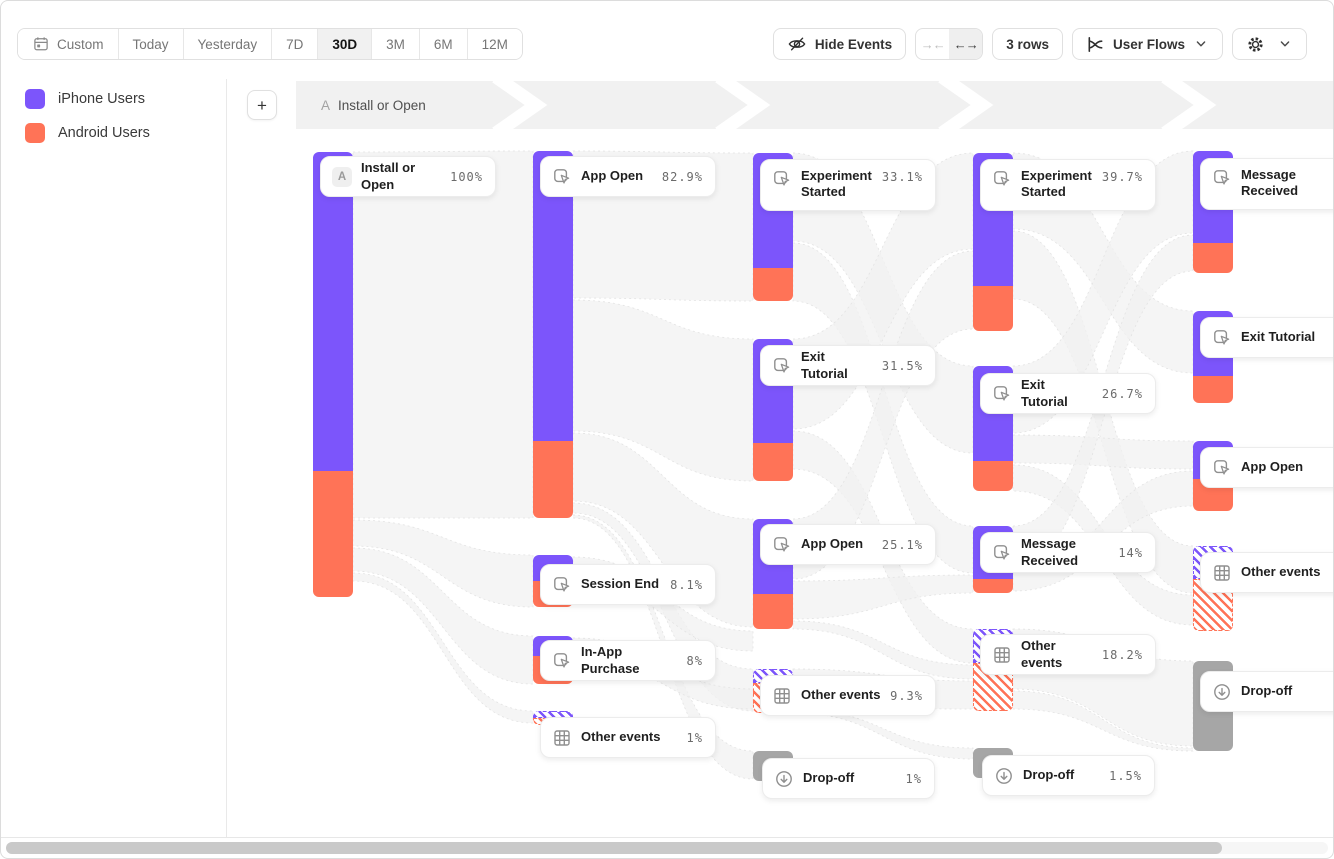 Image resolution: width=1334 pixels, height=859 pixels. What do you see at coordinates (326, 105) in the screenshot?
I see `step-prefix-badge: A` at bounding box center [326, 105].